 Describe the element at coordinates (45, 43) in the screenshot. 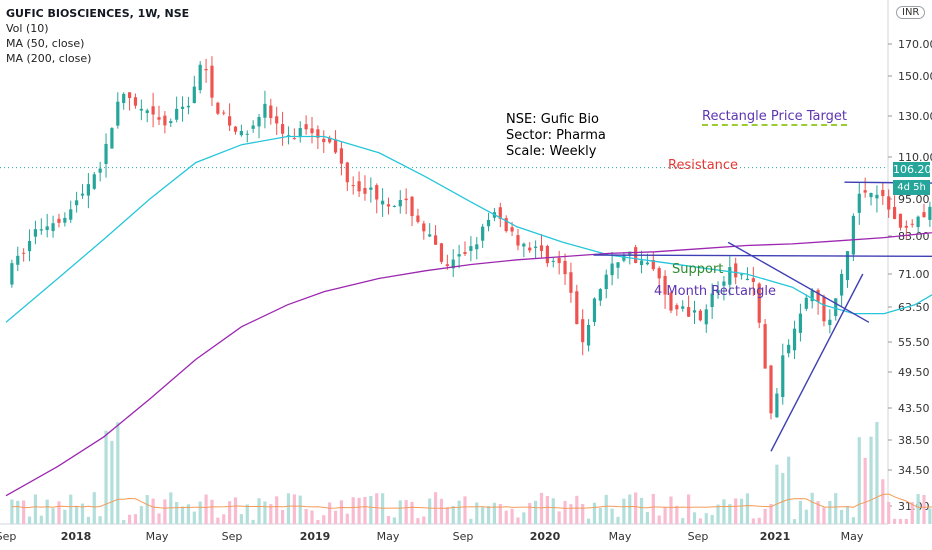

I see `legend-ma50: MA (50, close)` at that location.